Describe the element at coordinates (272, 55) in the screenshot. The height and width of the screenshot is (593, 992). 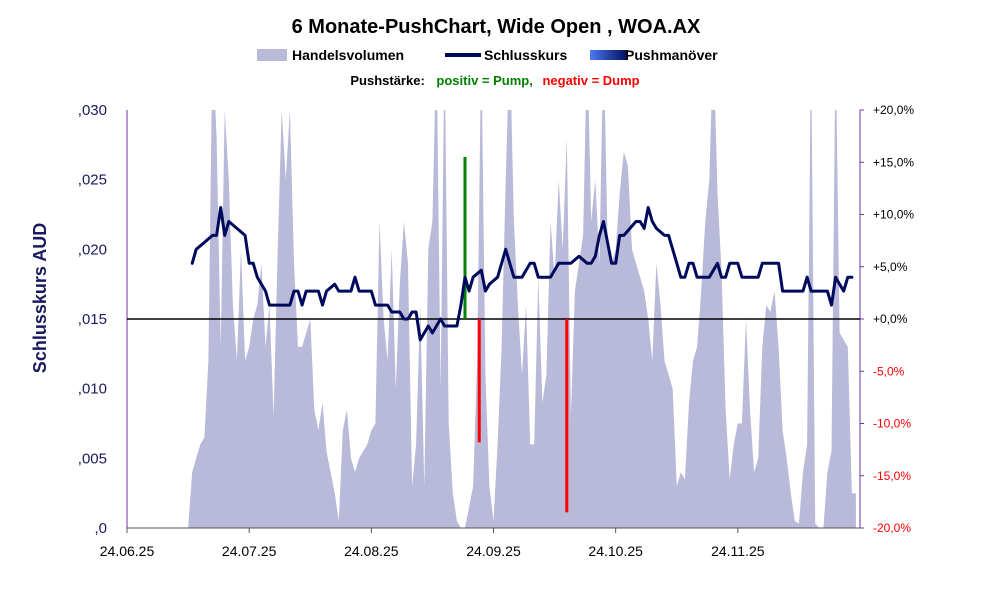
I see `legend-swatch-volume` at that location.